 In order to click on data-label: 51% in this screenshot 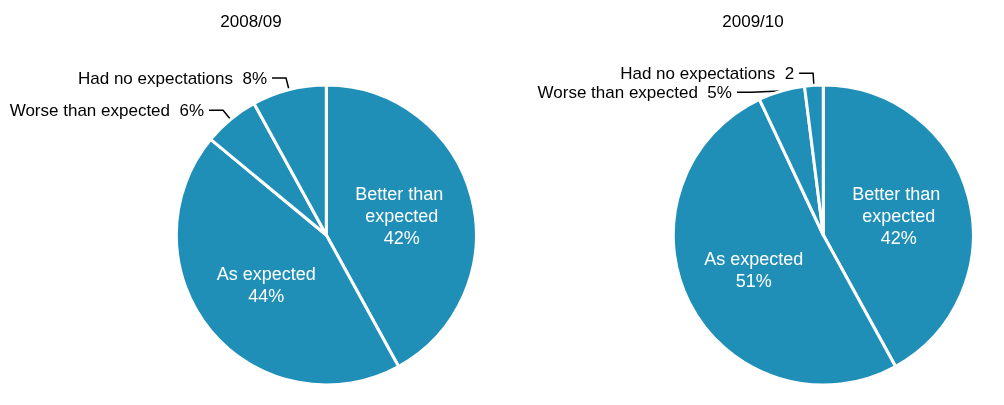, I will do `click(753, 281)`.